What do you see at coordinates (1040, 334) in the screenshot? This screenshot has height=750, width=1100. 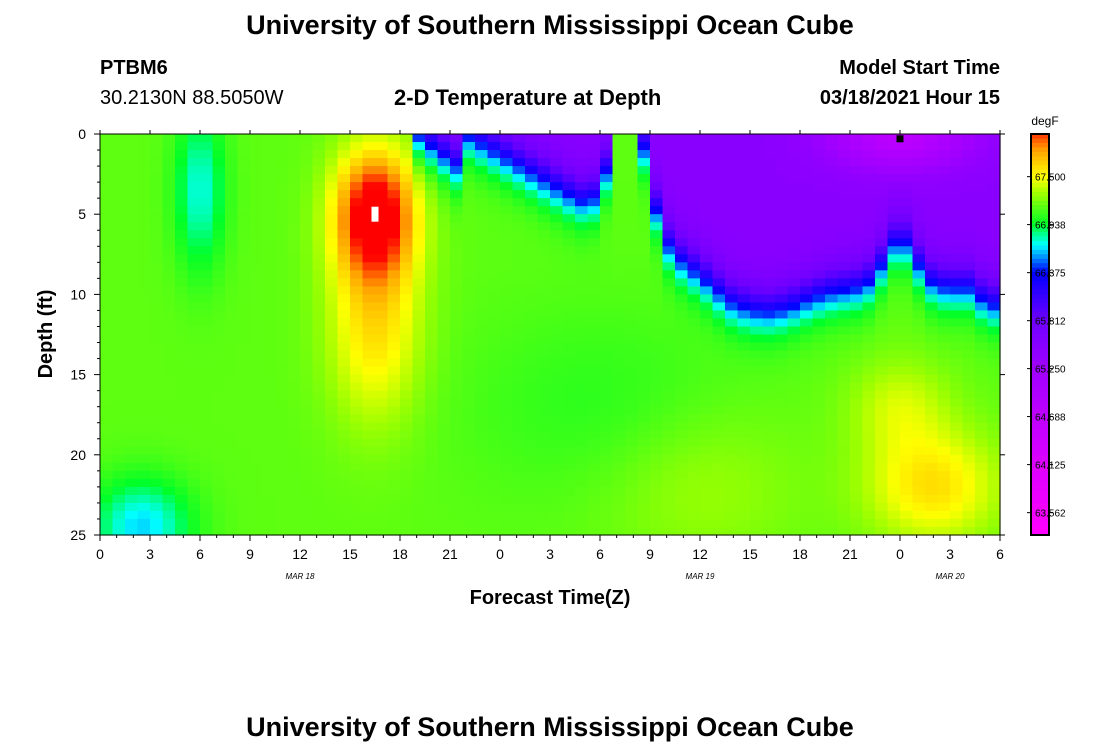 I see `colorbar-frame` at bounding box center [1040, 334].